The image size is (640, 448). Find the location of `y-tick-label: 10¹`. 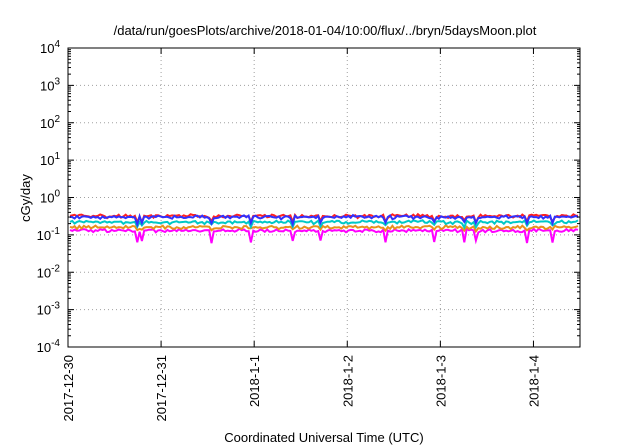

y-tick-label: 10¹ is located at coordinates (50, 159).